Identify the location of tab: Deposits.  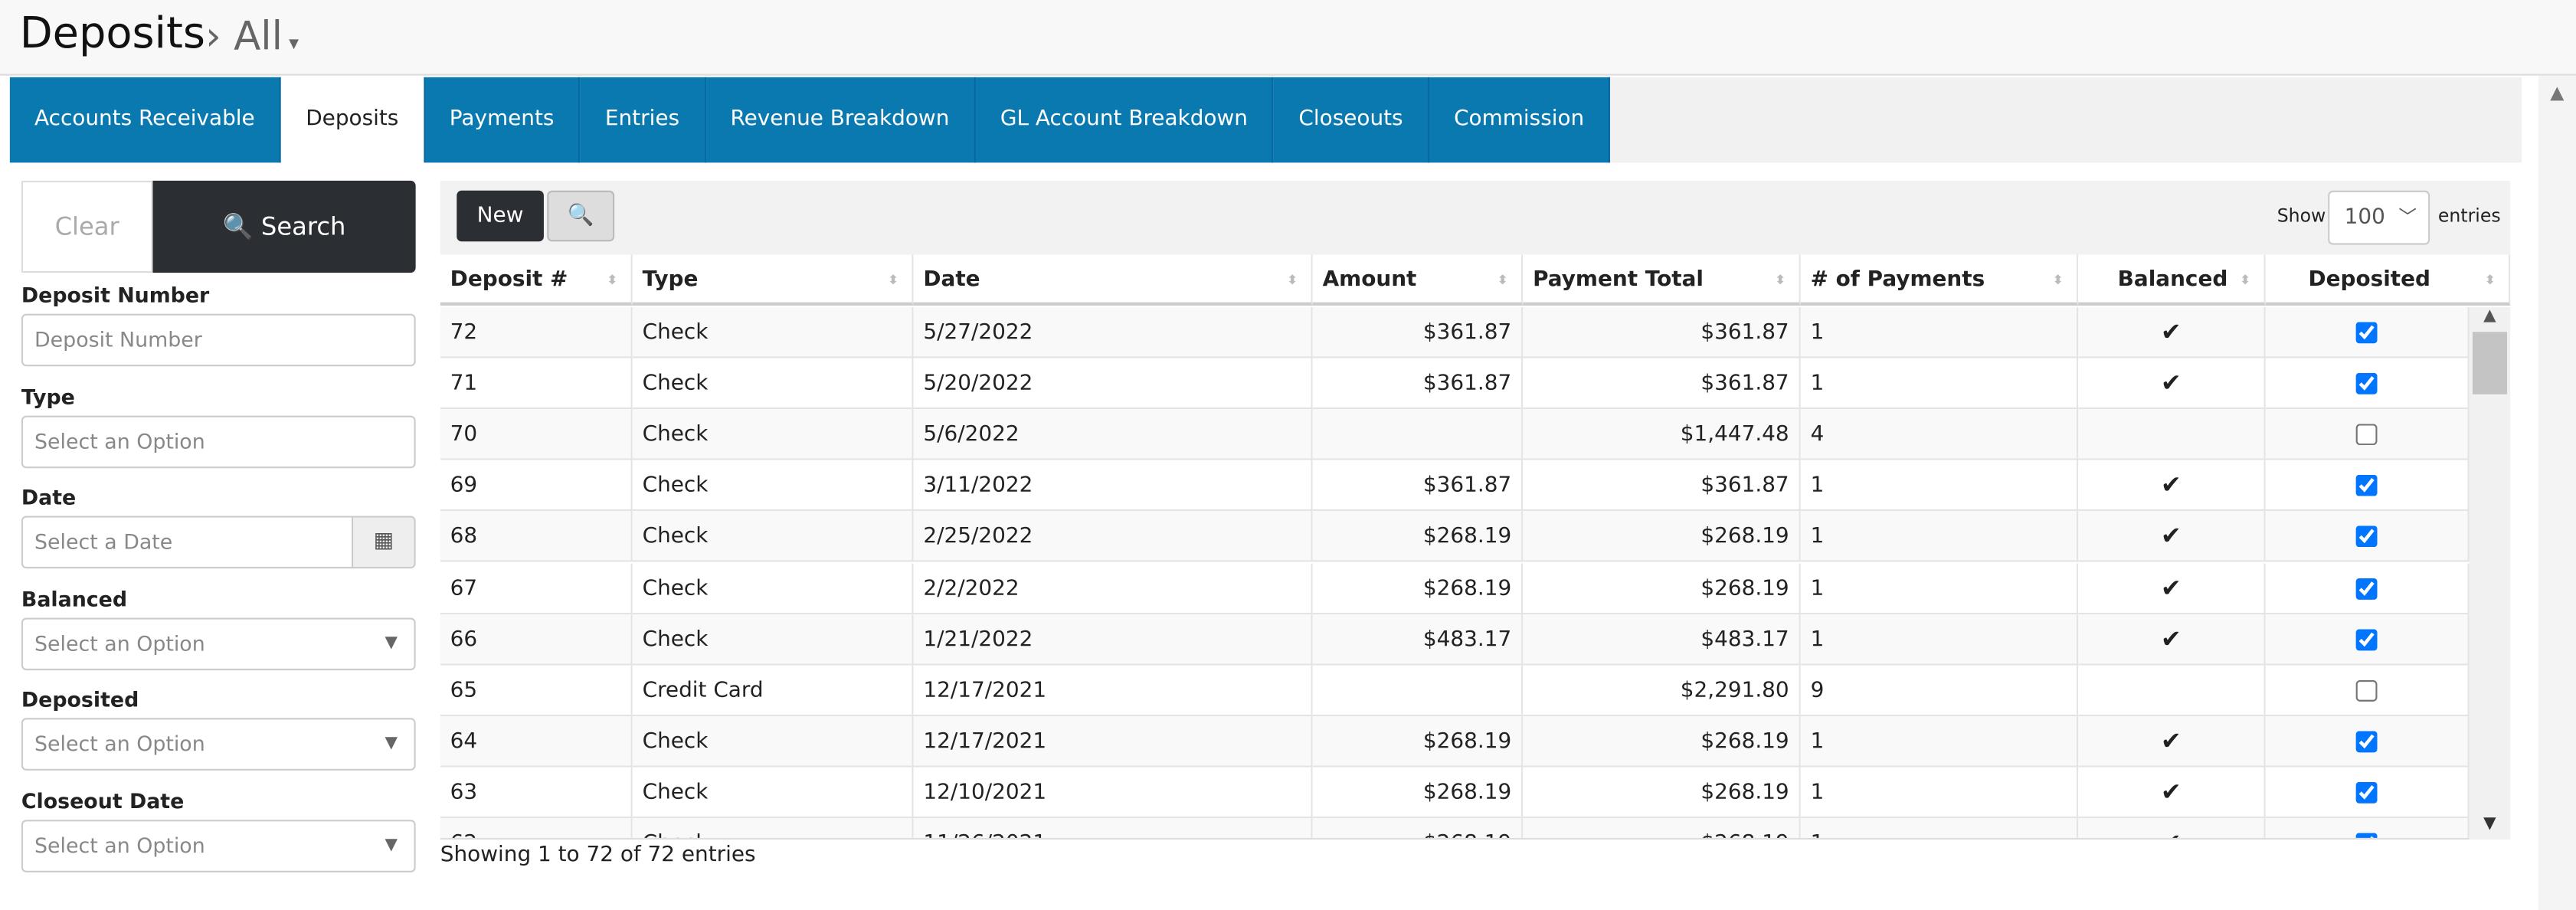
(353, 120).